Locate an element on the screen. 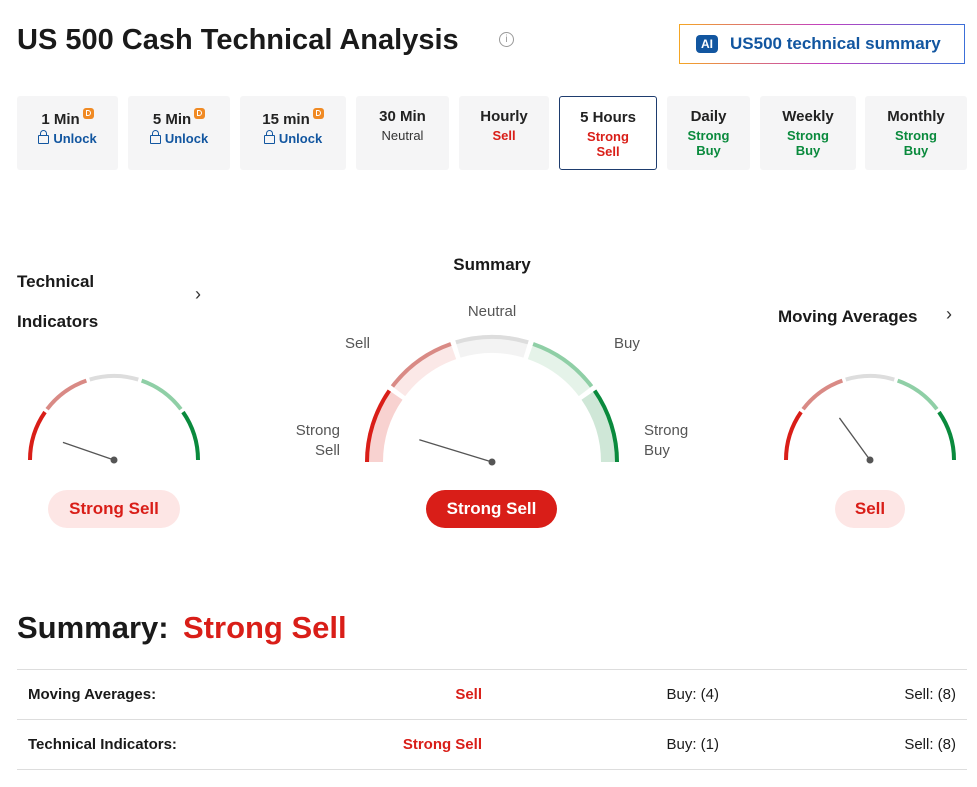  timeframe-tab: Hourly Sell is located at coordinates (504, 133).